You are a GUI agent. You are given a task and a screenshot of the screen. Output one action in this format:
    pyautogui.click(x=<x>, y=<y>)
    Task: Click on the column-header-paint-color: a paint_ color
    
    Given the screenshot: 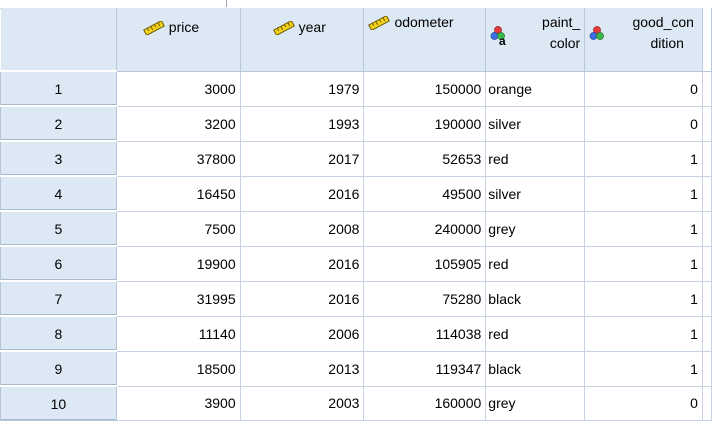 What is the action you would take?
    pyautogui.click(x=535, y=40)
    